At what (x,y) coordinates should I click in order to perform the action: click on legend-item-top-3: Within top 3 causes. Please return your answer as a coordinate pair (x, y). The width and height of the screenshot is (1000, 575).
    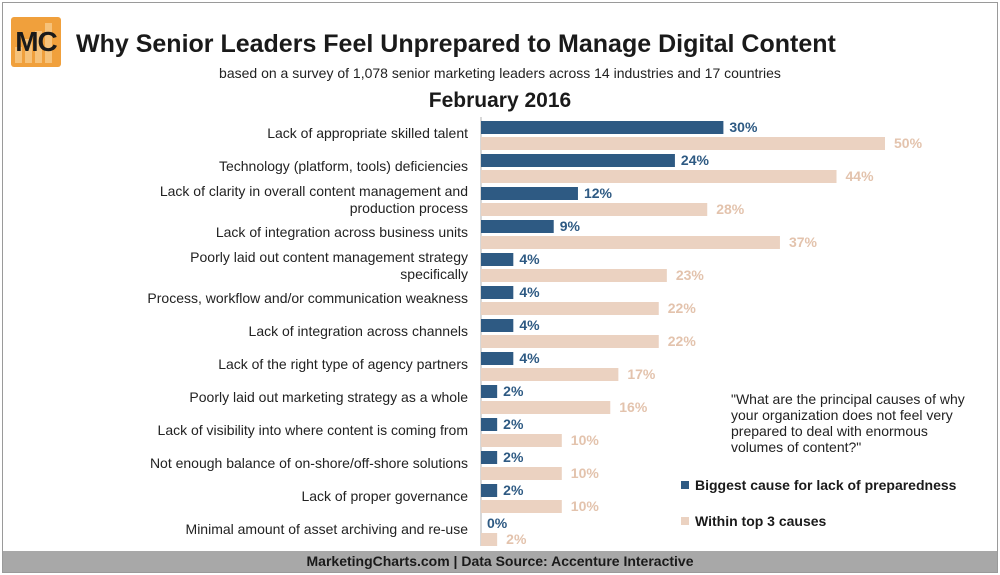
    Looking at the image, I should click on (753, 522).